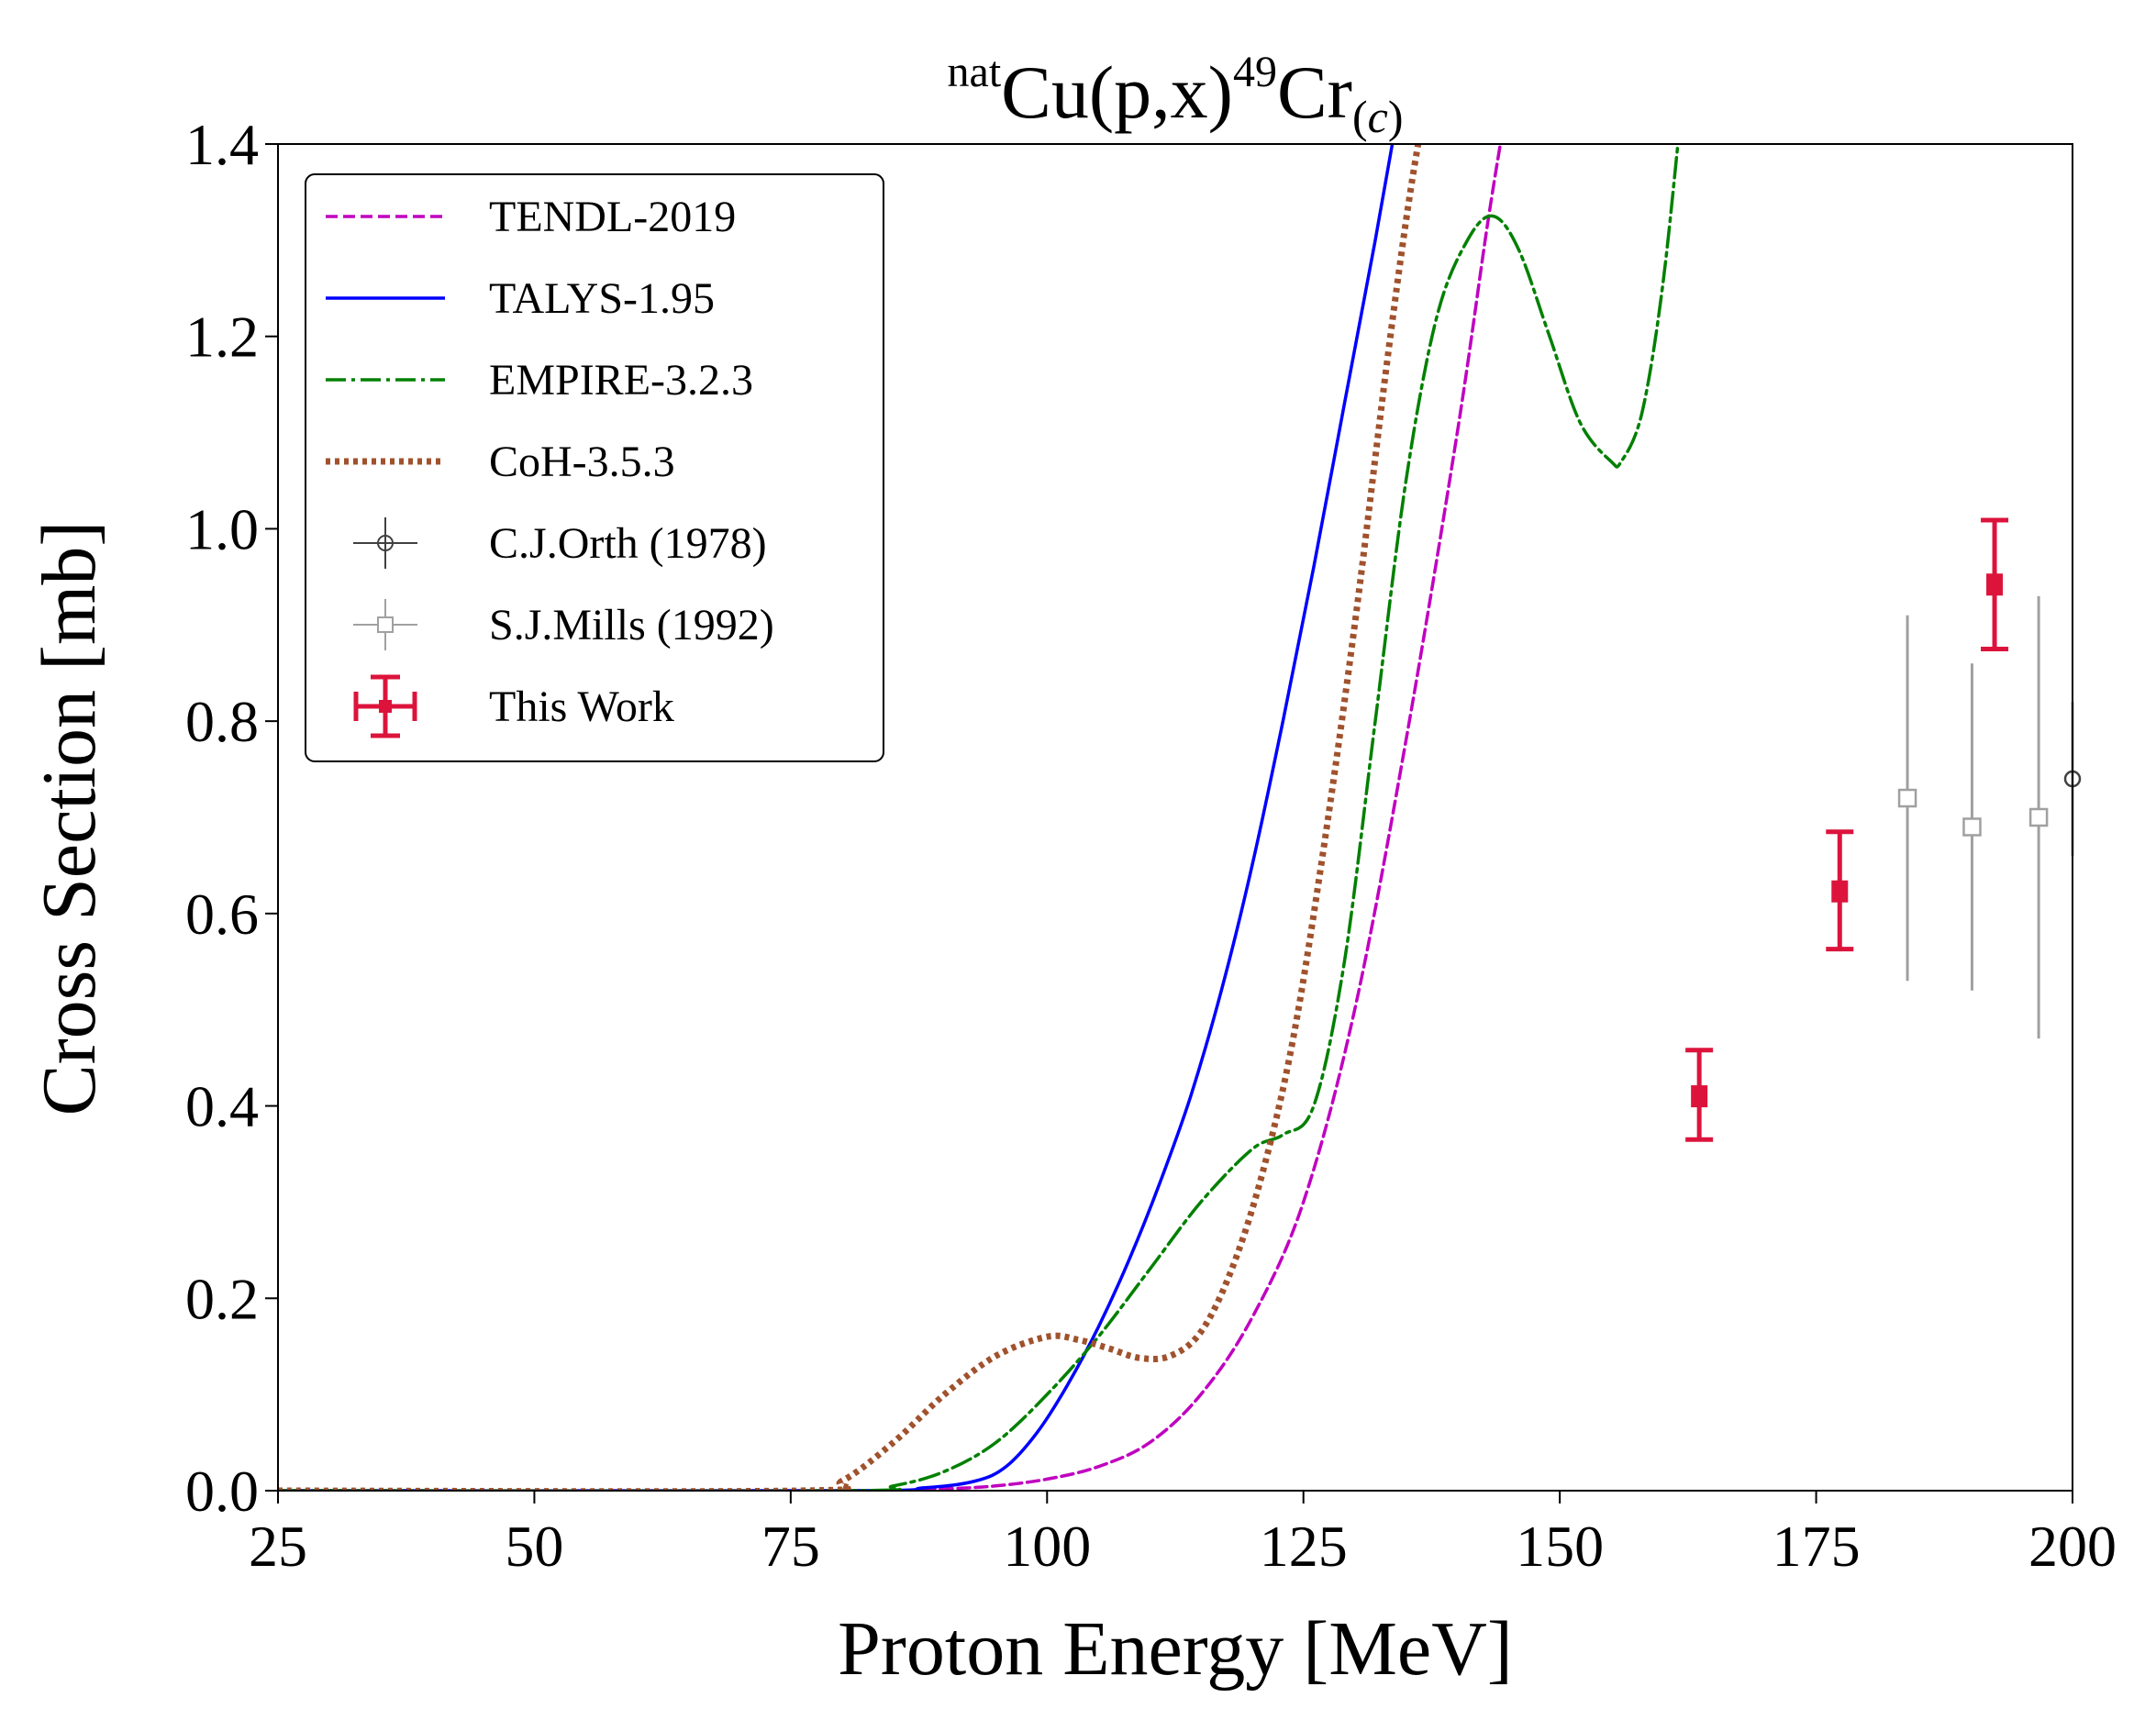 Image resolution: width=2156 pixels, height=1720 pixels. I want to click on chart-title: natCu(p,x)49Cr(c), so click(1176, 95).